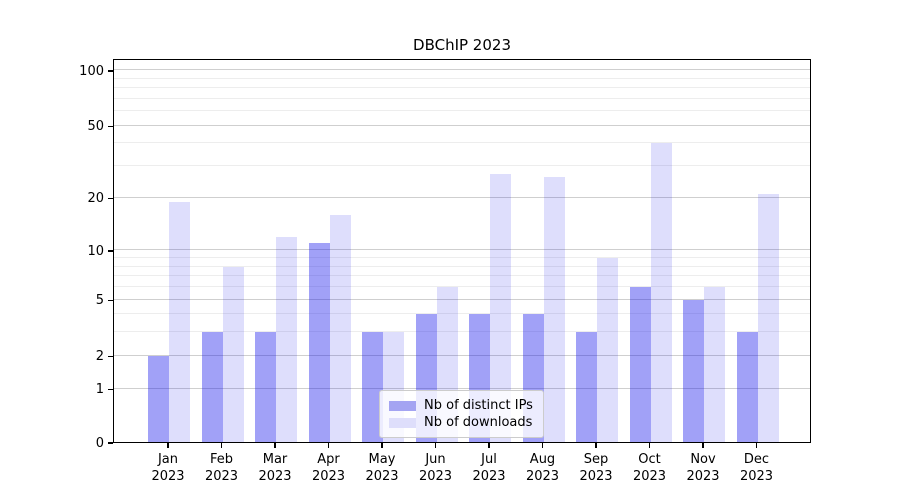 The height and width of the screenshot is (500, 900). What do you see at coordinates (286, 339) in the screenshot?
I see `bar-mar-downloads` at bounding box center [286, 339].